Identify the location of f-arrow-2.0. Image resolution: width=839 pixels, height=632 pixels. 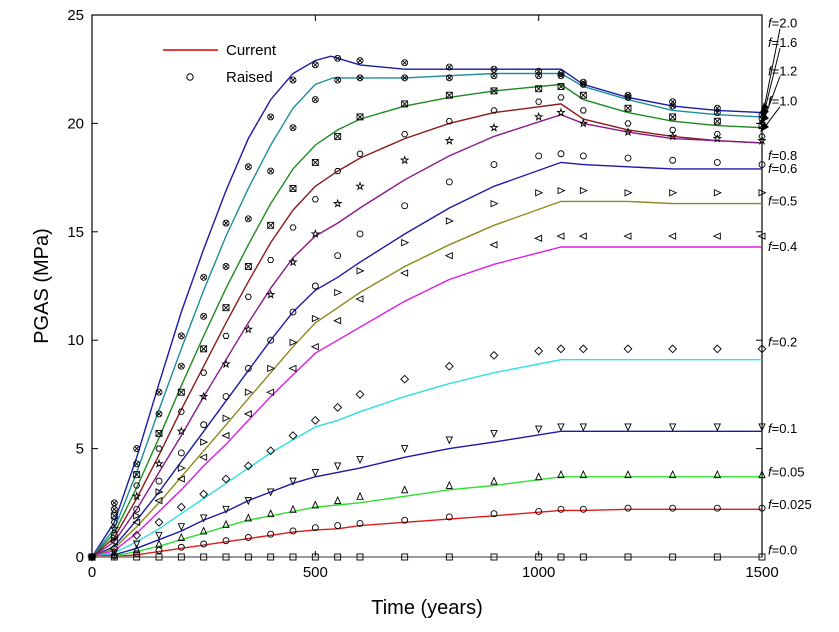
(772, 68).